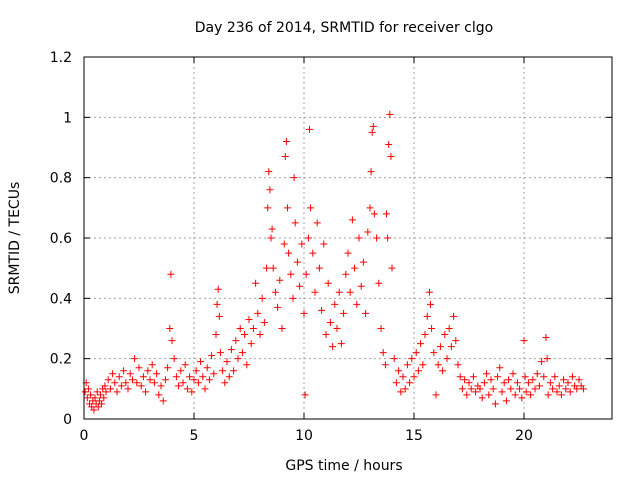  Describe the element at coordinates (67, 118) in the screenshot. I see `y-tick-label: 1` at that location.